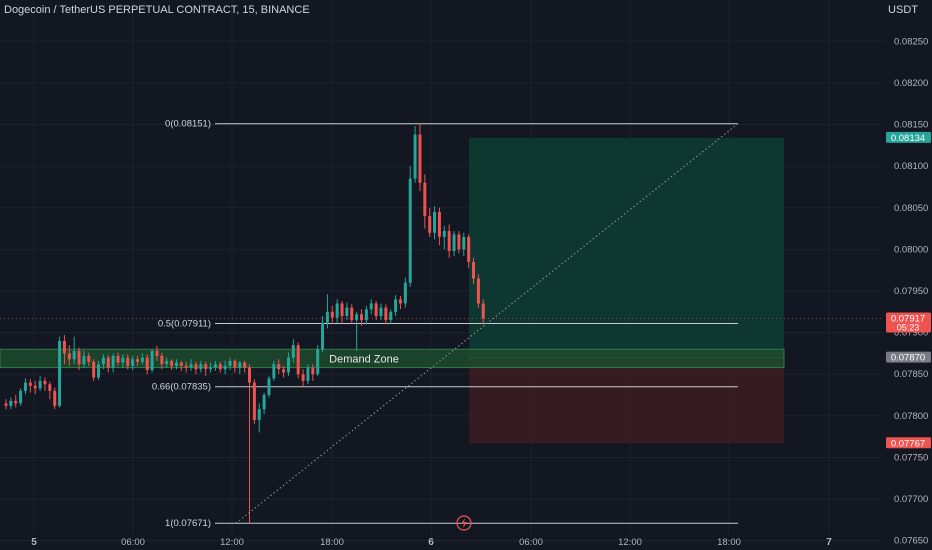  What do you see at coordinates (903, 10) in the screenshot?
I see `currency-label: USDT` at bounding box center [903, 10].